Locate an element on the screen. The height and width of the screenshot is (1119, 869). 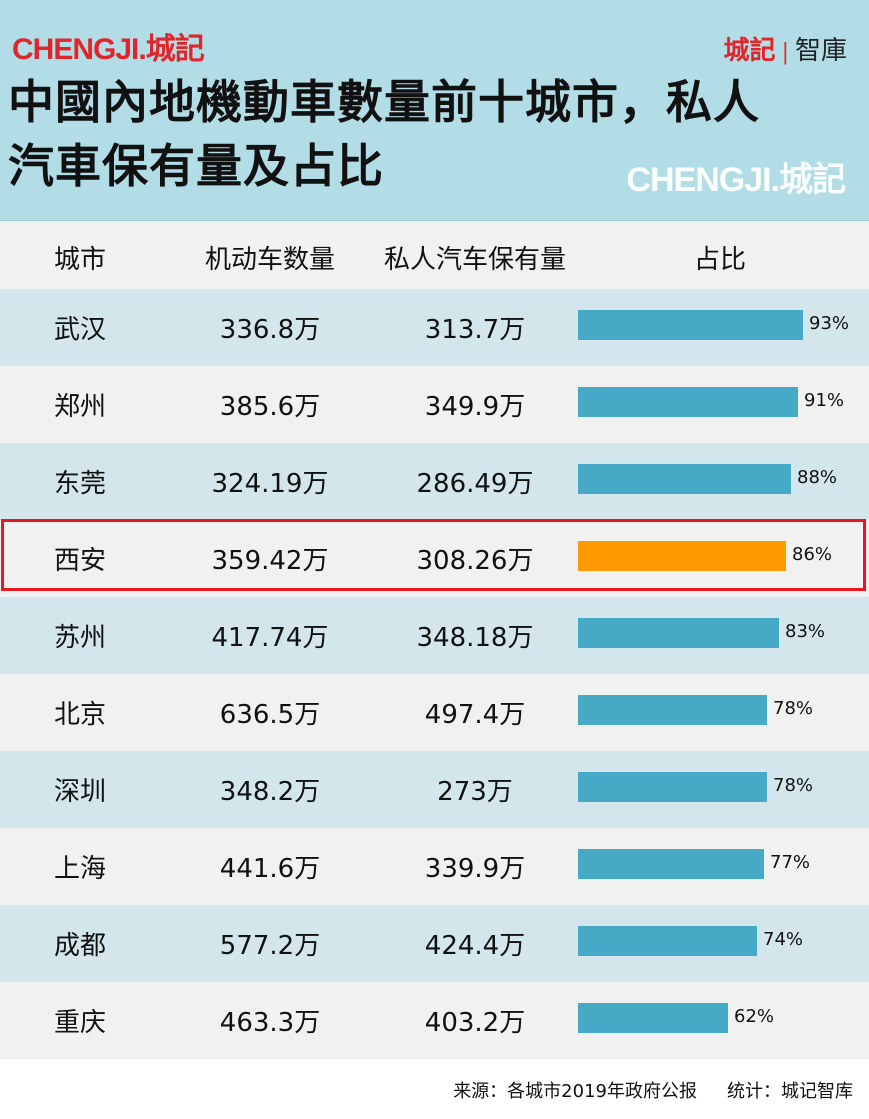
header-motor-vehicles: 机动车数量 is located at coordinates (269, 260).